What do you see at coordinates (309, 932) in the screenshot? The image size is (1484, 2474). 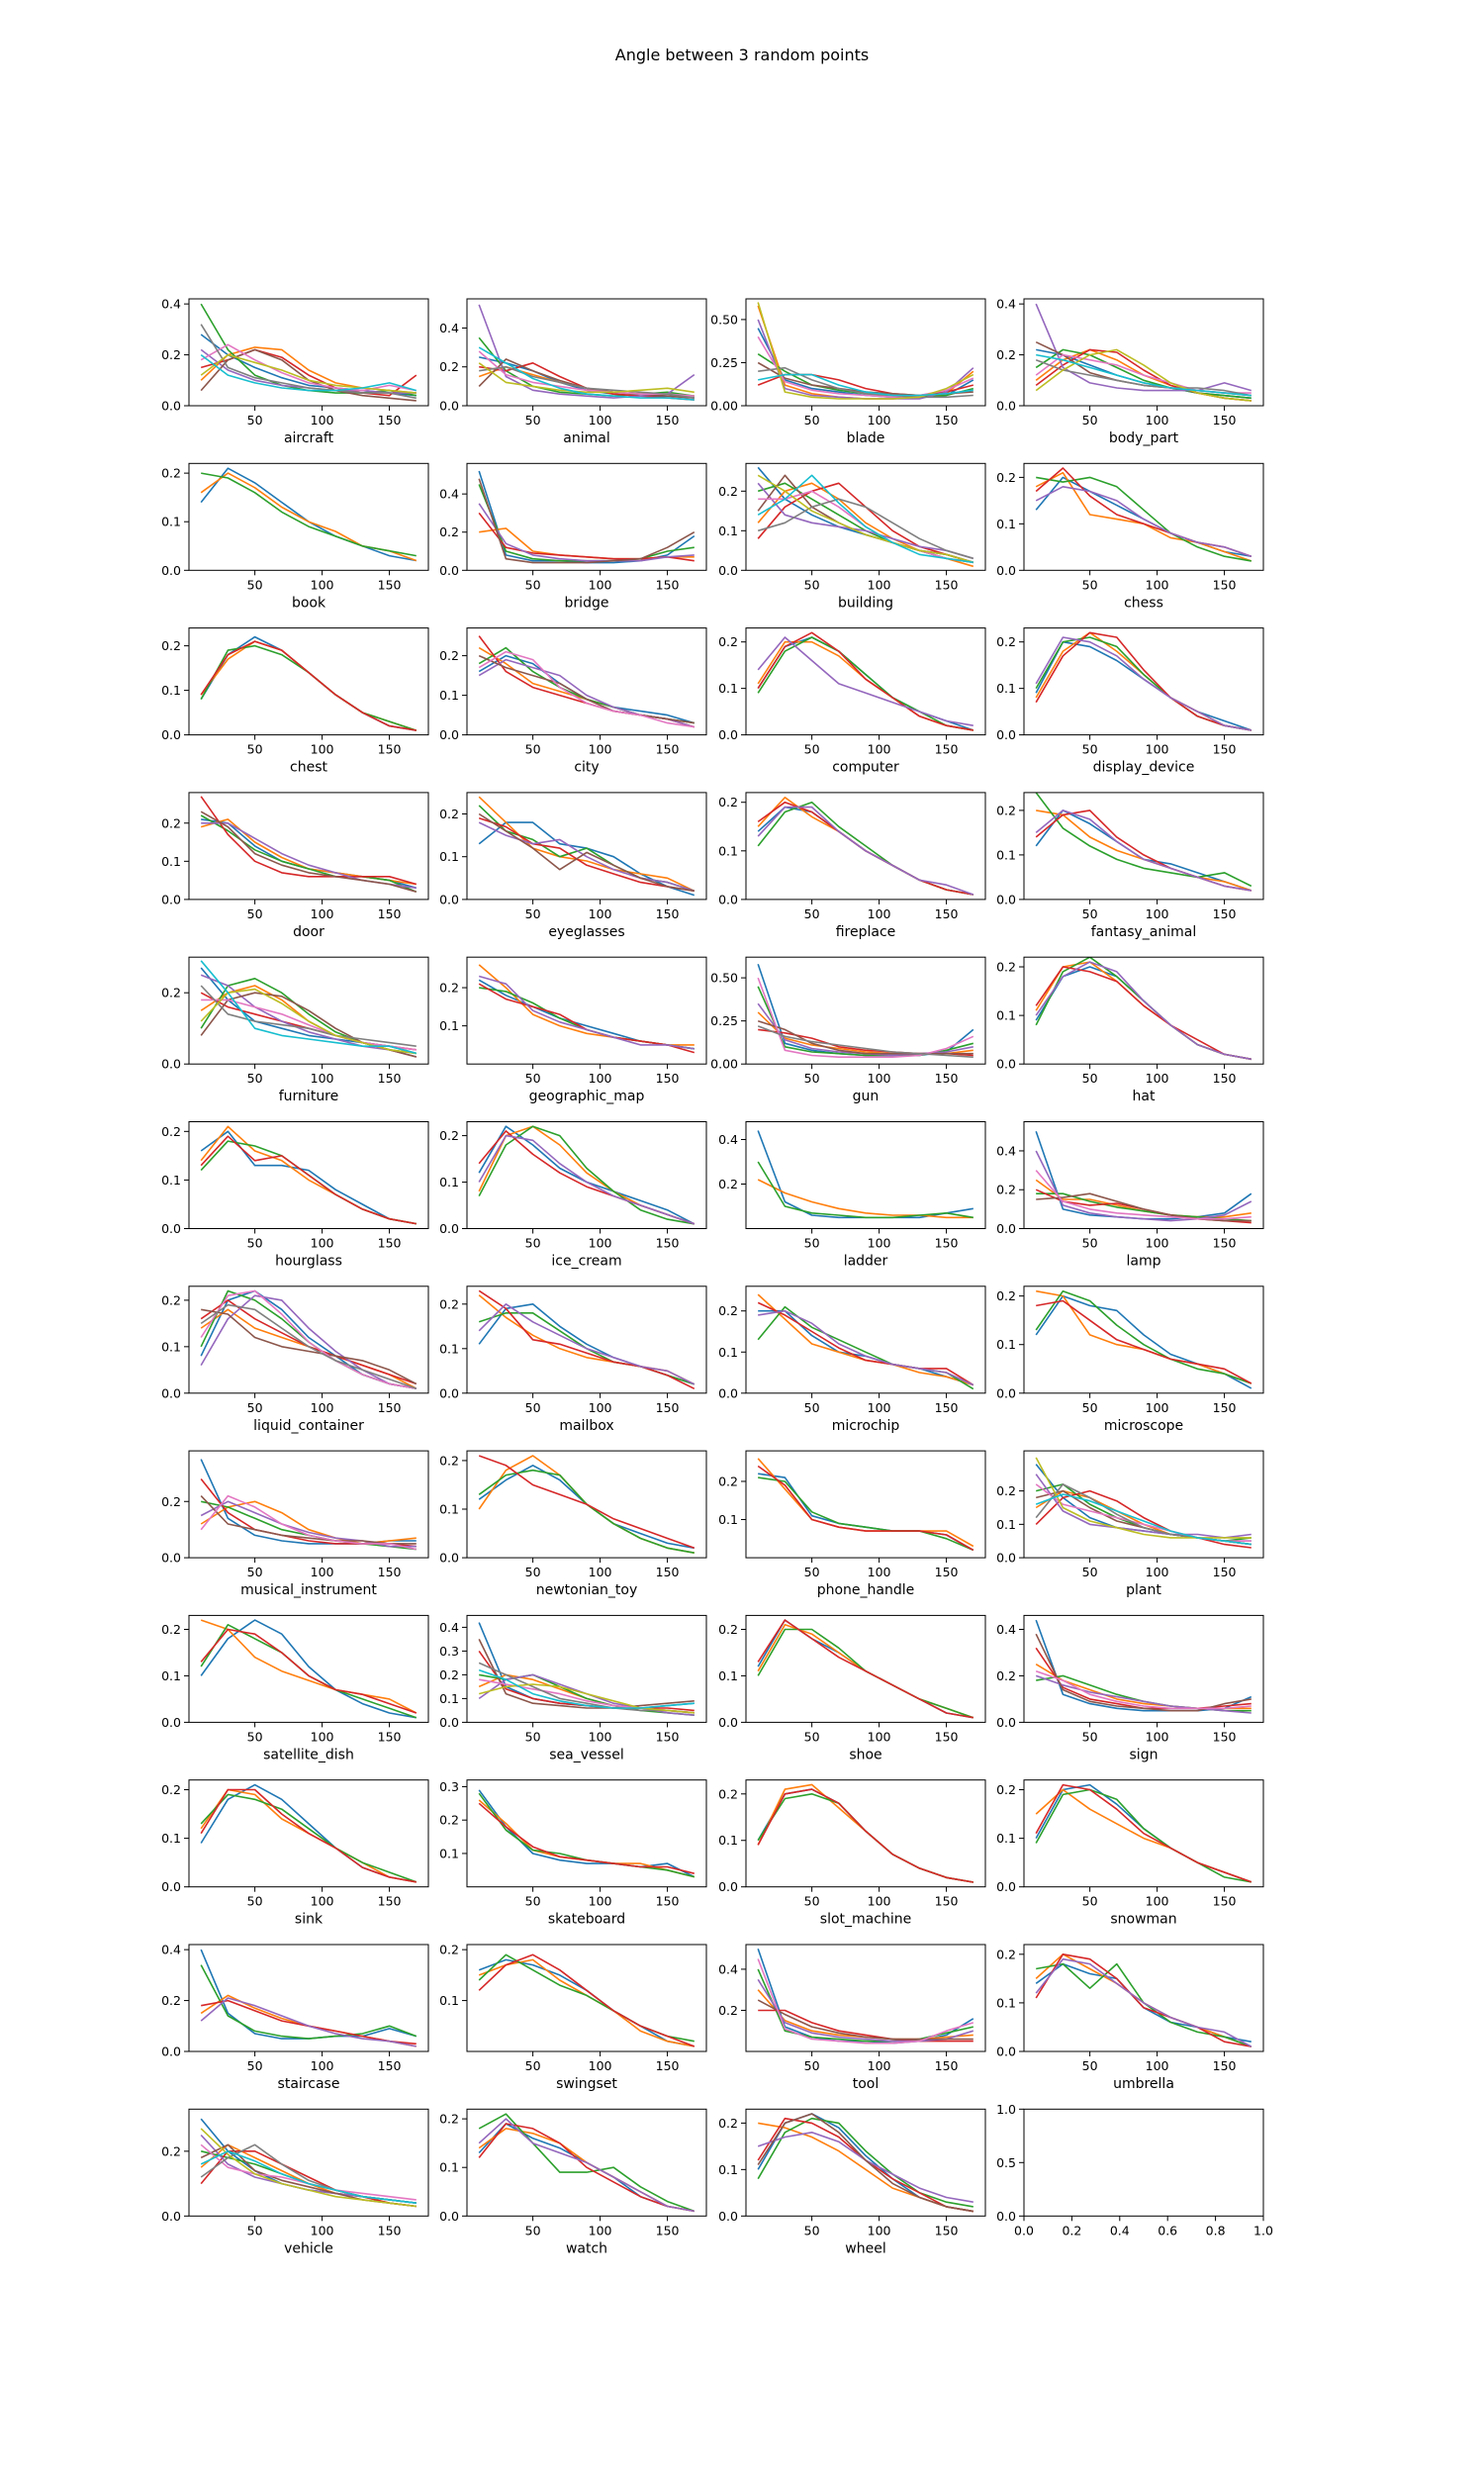 I see `subplot-xlabel: door` at bounding box center [309, 932].